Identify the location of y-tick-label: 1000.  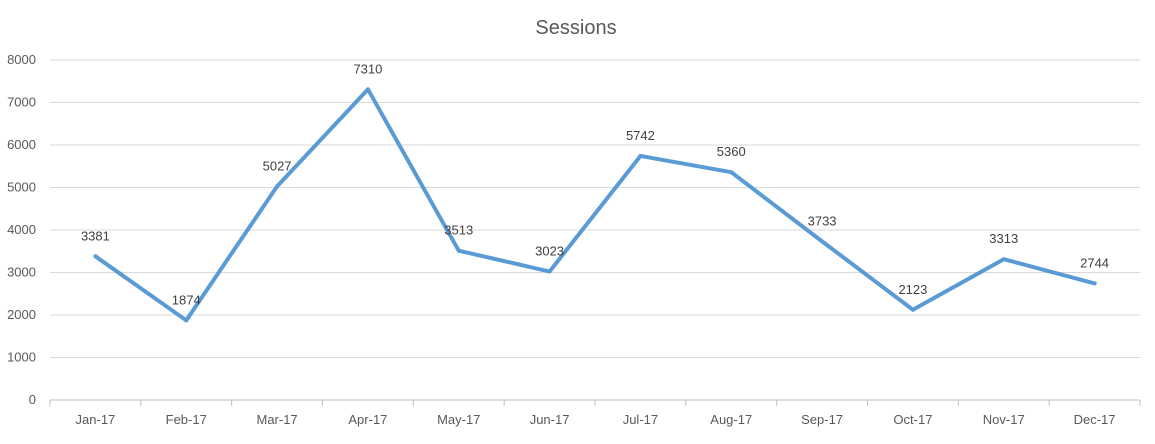
(21, 357).